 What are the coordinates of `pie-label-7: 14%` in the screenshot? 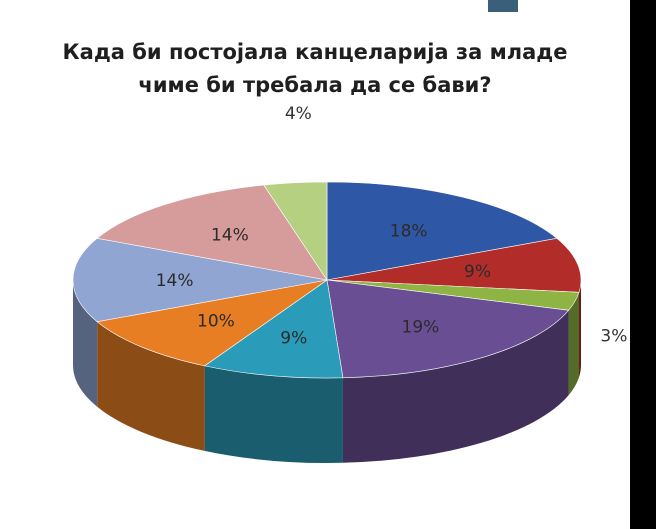 It's located at (230, 236).